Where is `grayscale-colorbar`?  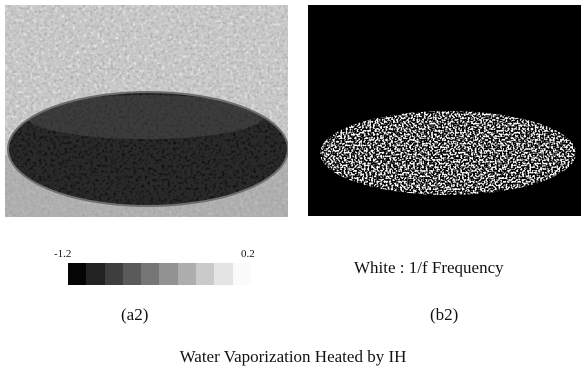 grayscale-colorbar is located at coordinates (159, 274).